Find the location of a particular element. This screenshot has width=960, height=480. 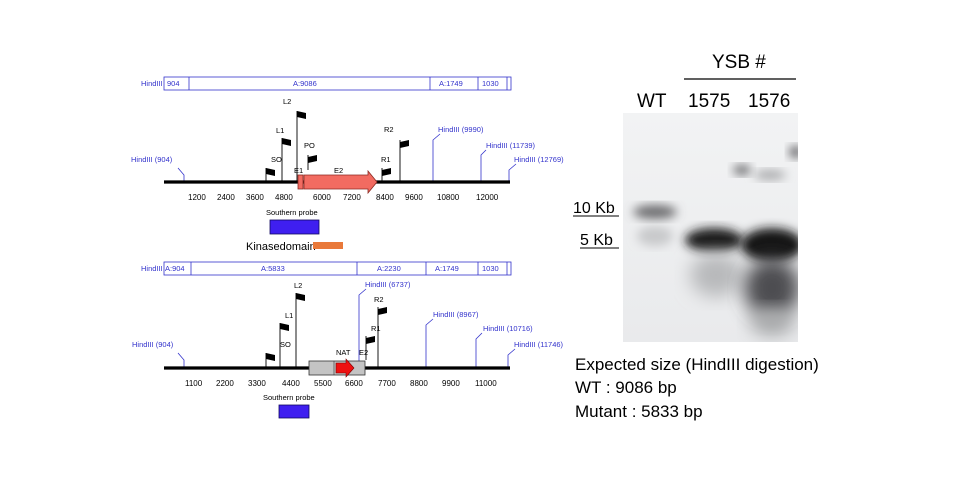

mut-site-11746: HindIII (11746) is located at coordinates (539, 344).